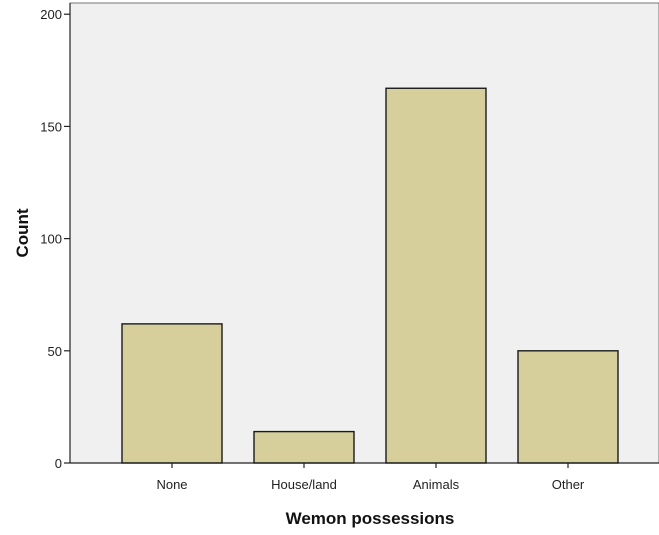 This screenshot has height=535, width=659. I want to click on x-tick-label: Animals, so click(436, 484).